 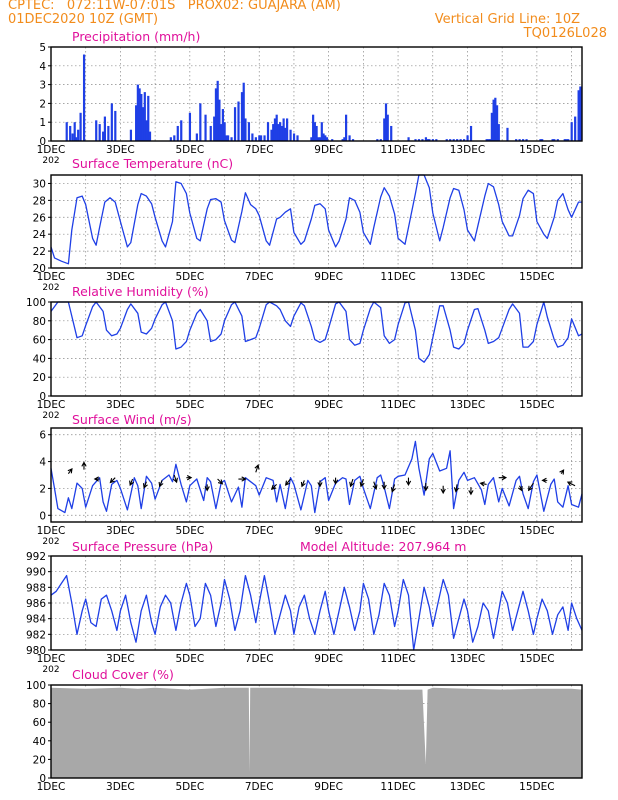 I want to click on x-tick-label: 7DEC, so click(x=259, y=277).